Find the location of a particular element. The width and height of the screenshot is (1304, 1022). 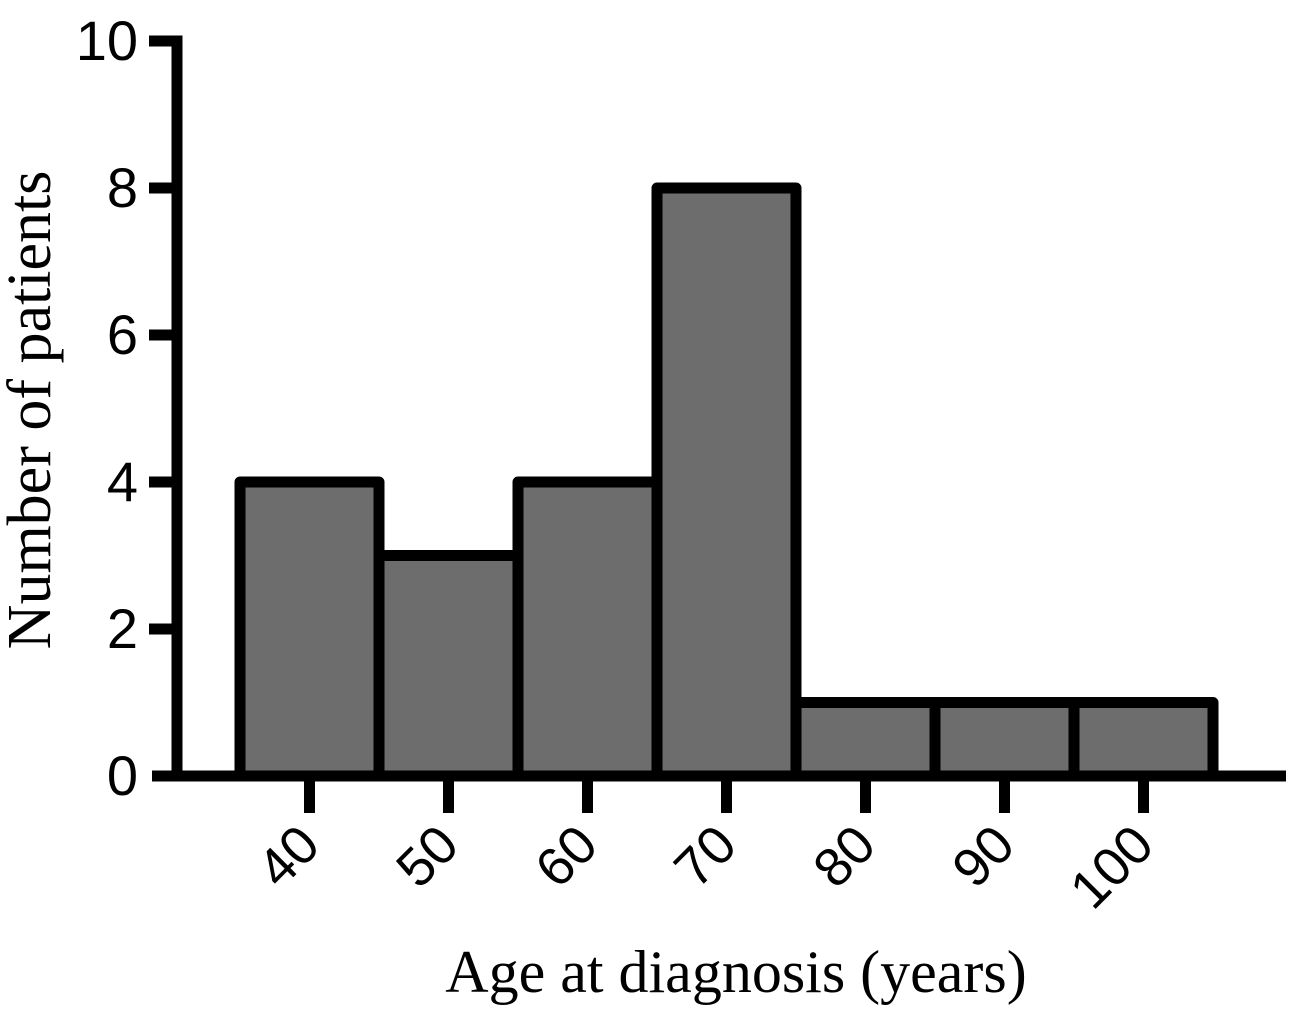

y-tick-label-8: 8 is located at coordinates (122, 187).